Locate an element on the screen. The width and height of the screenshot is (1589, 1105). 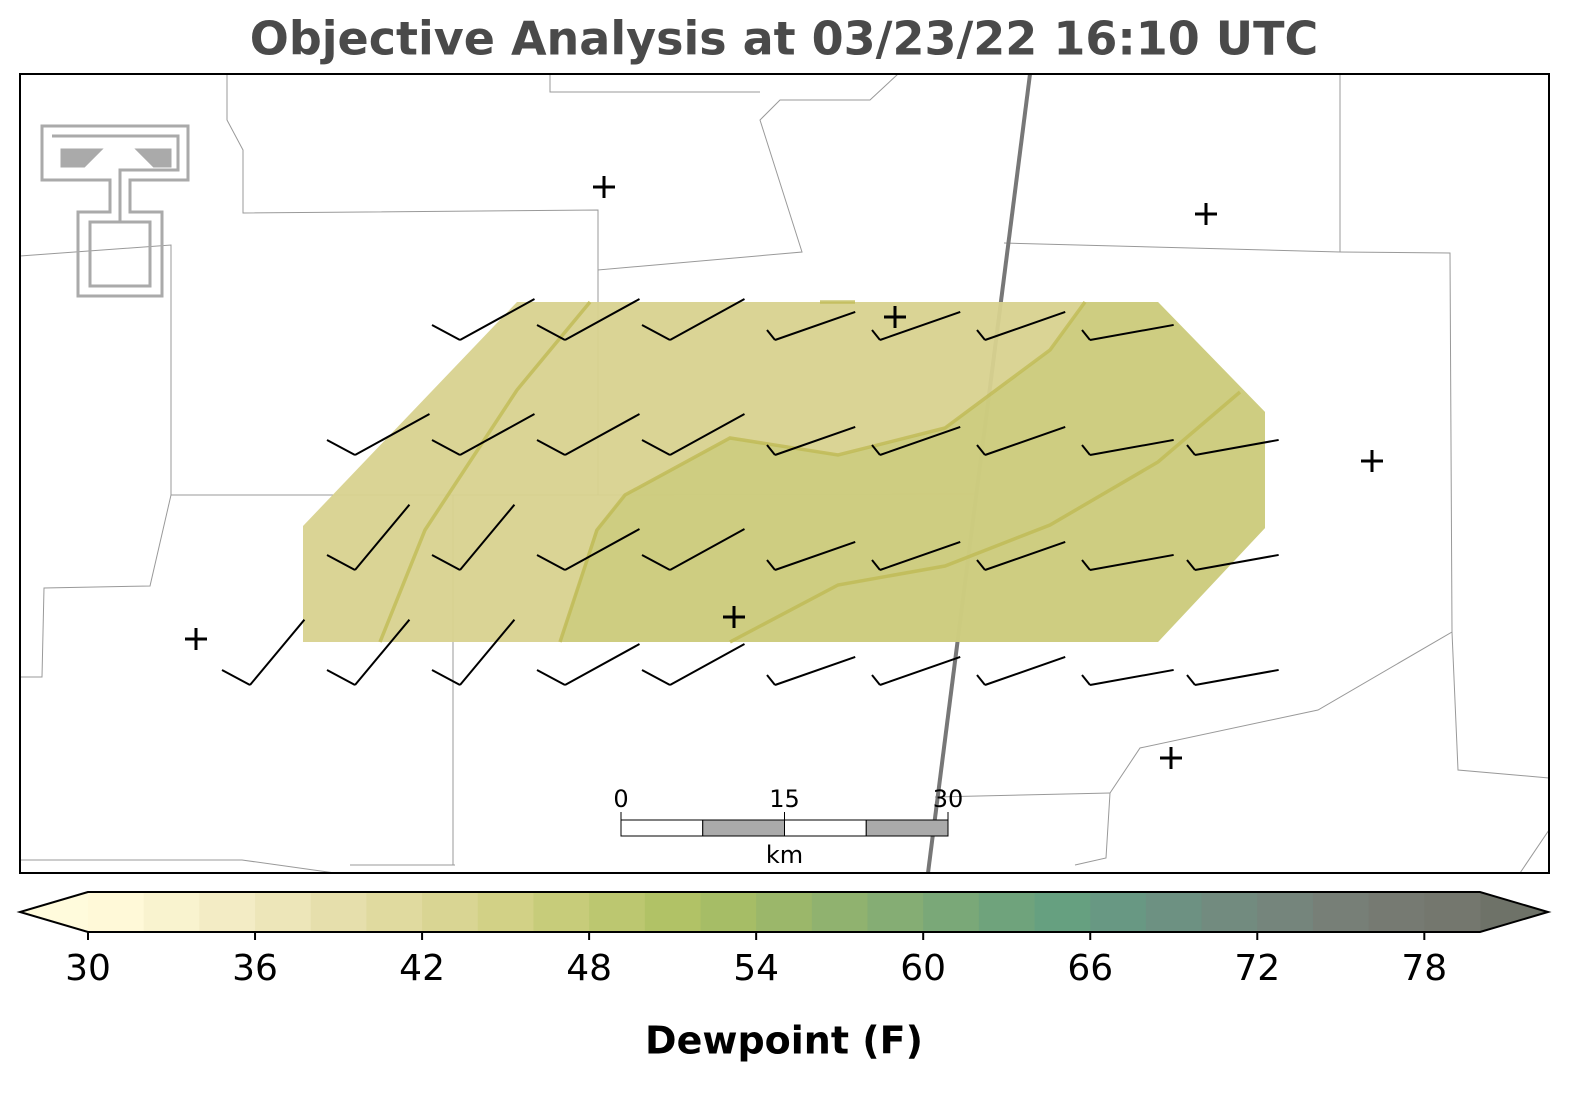
colorbar-tick-label: 48 is located at coordinates (589, 968).